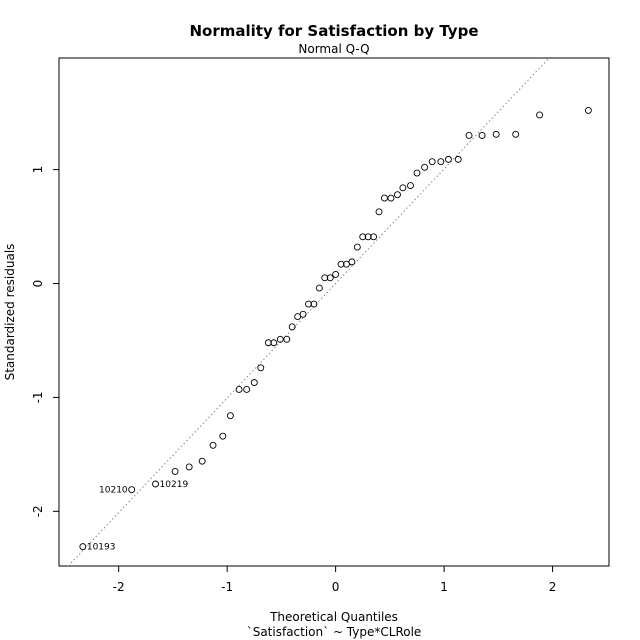  What do you see at coordinates (333, 31) in the screenshot?
I see `chart-title: Normality for Satisfaction by Type` at bounding box center [333, 31].